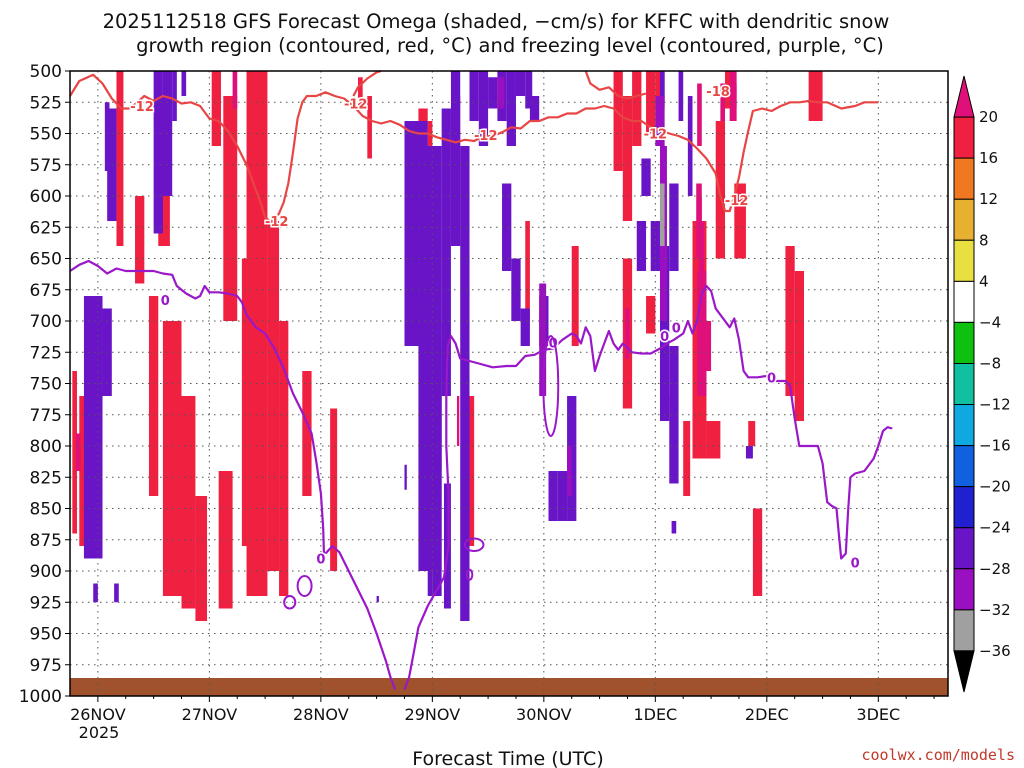 This screenshot has width=1024, height=768. I want to click on colorbar-label: −28, so click(995, 569).